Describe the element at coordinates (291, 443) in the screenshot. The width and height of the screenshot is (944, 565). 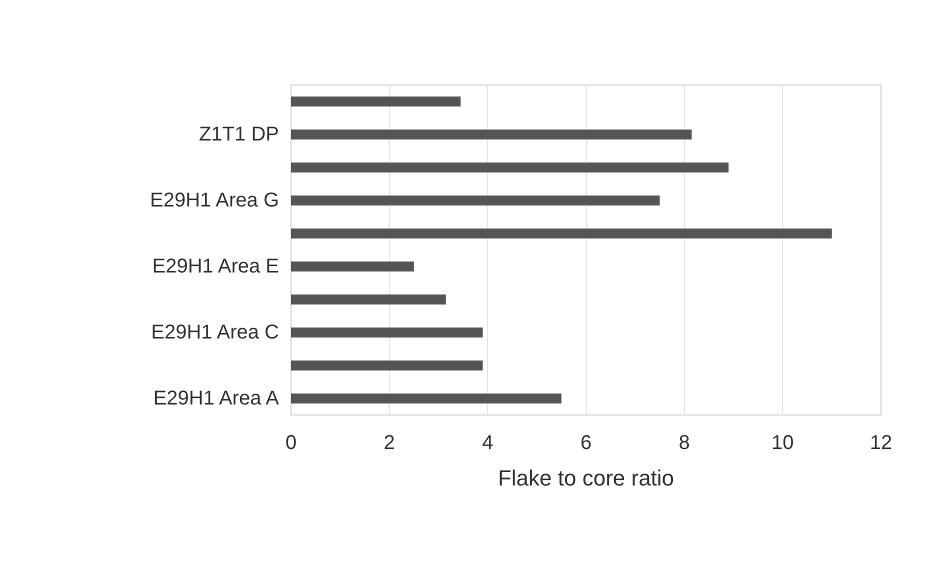
I see `x-tick-label: 0` at that location.